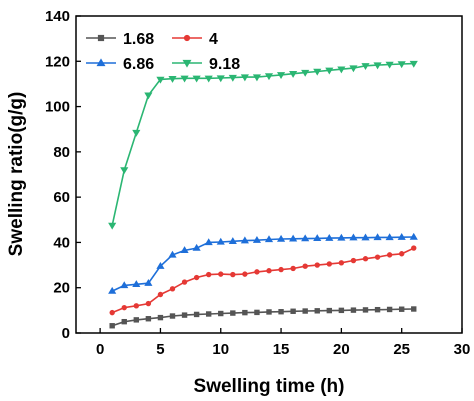 The image size is (474, 401). What do you see at coordinates (462, 349) in the screenshot?
I see `x-tick-label: 30` at bounding box center [462, 349].